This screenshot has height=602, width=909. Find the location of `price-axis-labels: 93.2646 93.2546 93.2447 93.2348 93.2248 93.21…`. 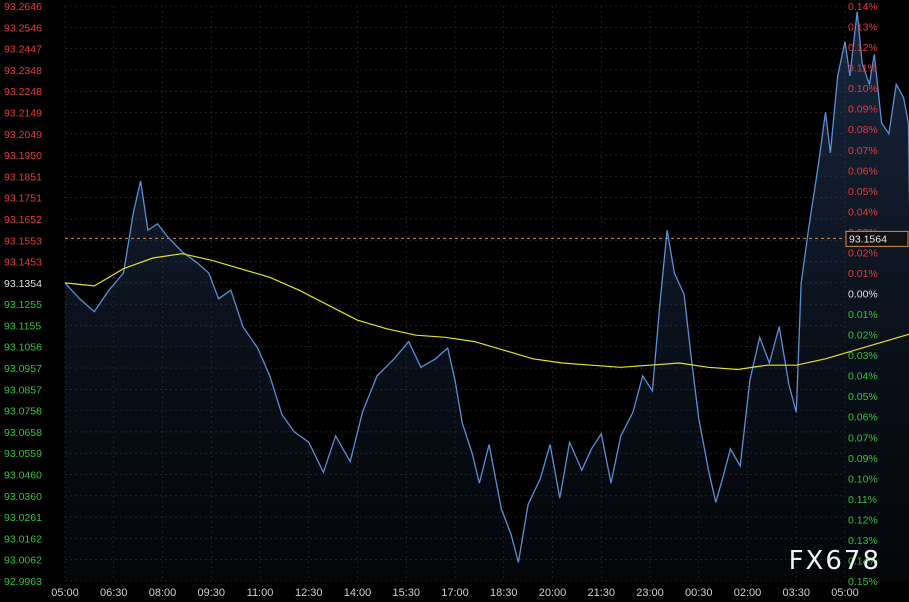

price-axis-labels: 93.2646 93.2546 93.2447 93.2348 93.2248 93.21… is located at coordinates (23, 294).